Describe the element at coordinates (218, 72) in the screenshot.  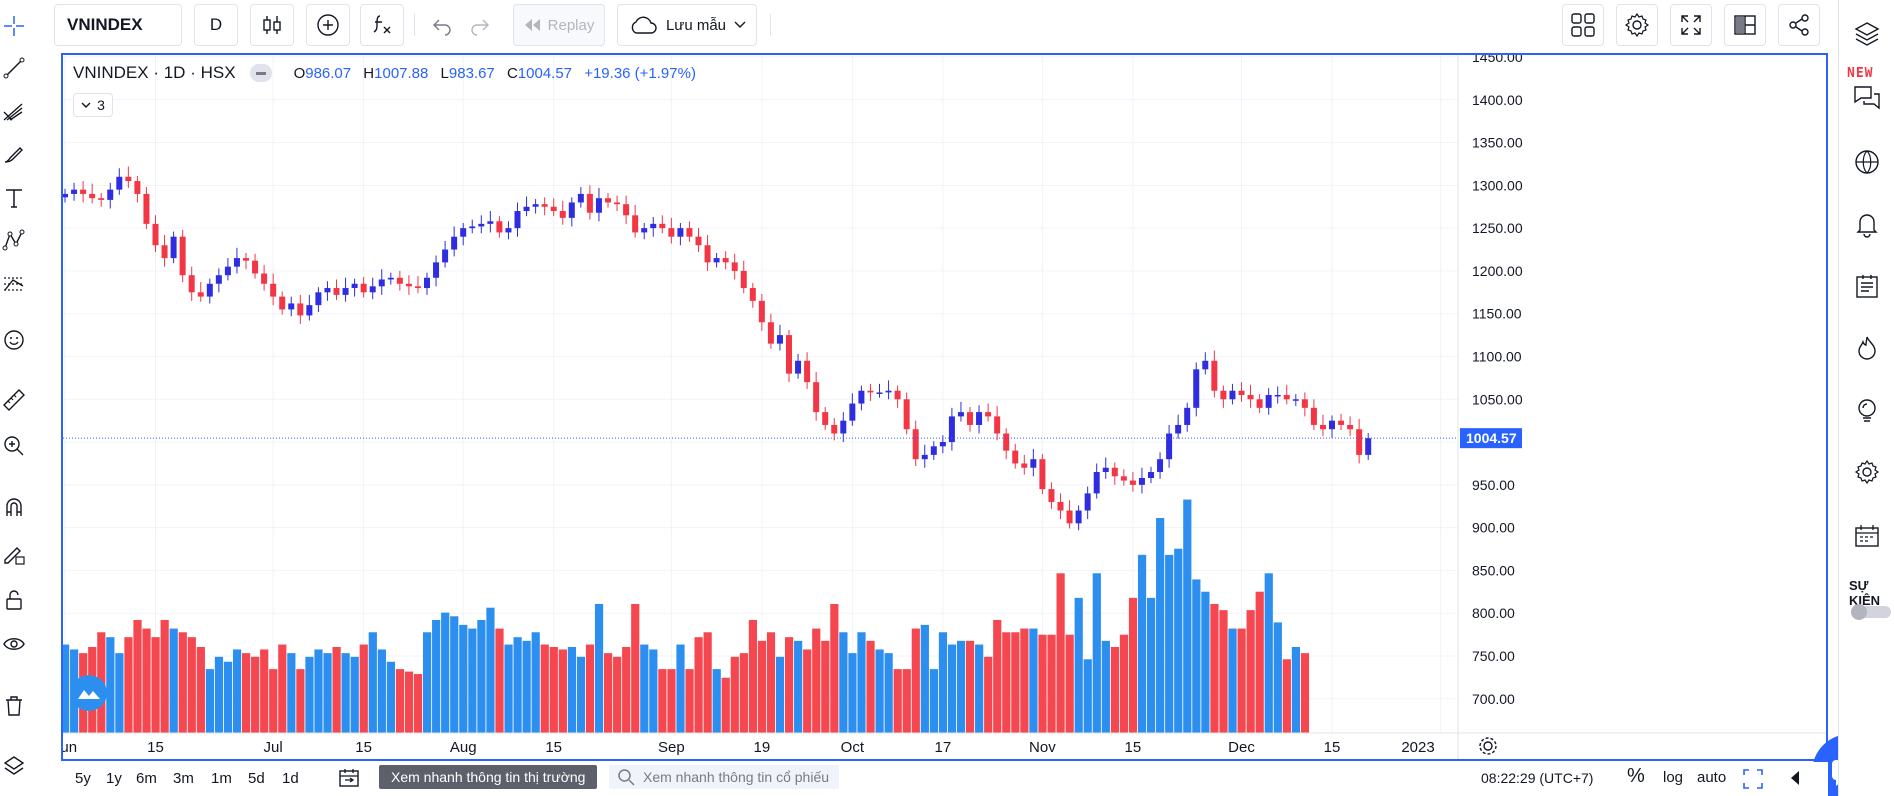
I see `legend-exchange: HSX` at that location.